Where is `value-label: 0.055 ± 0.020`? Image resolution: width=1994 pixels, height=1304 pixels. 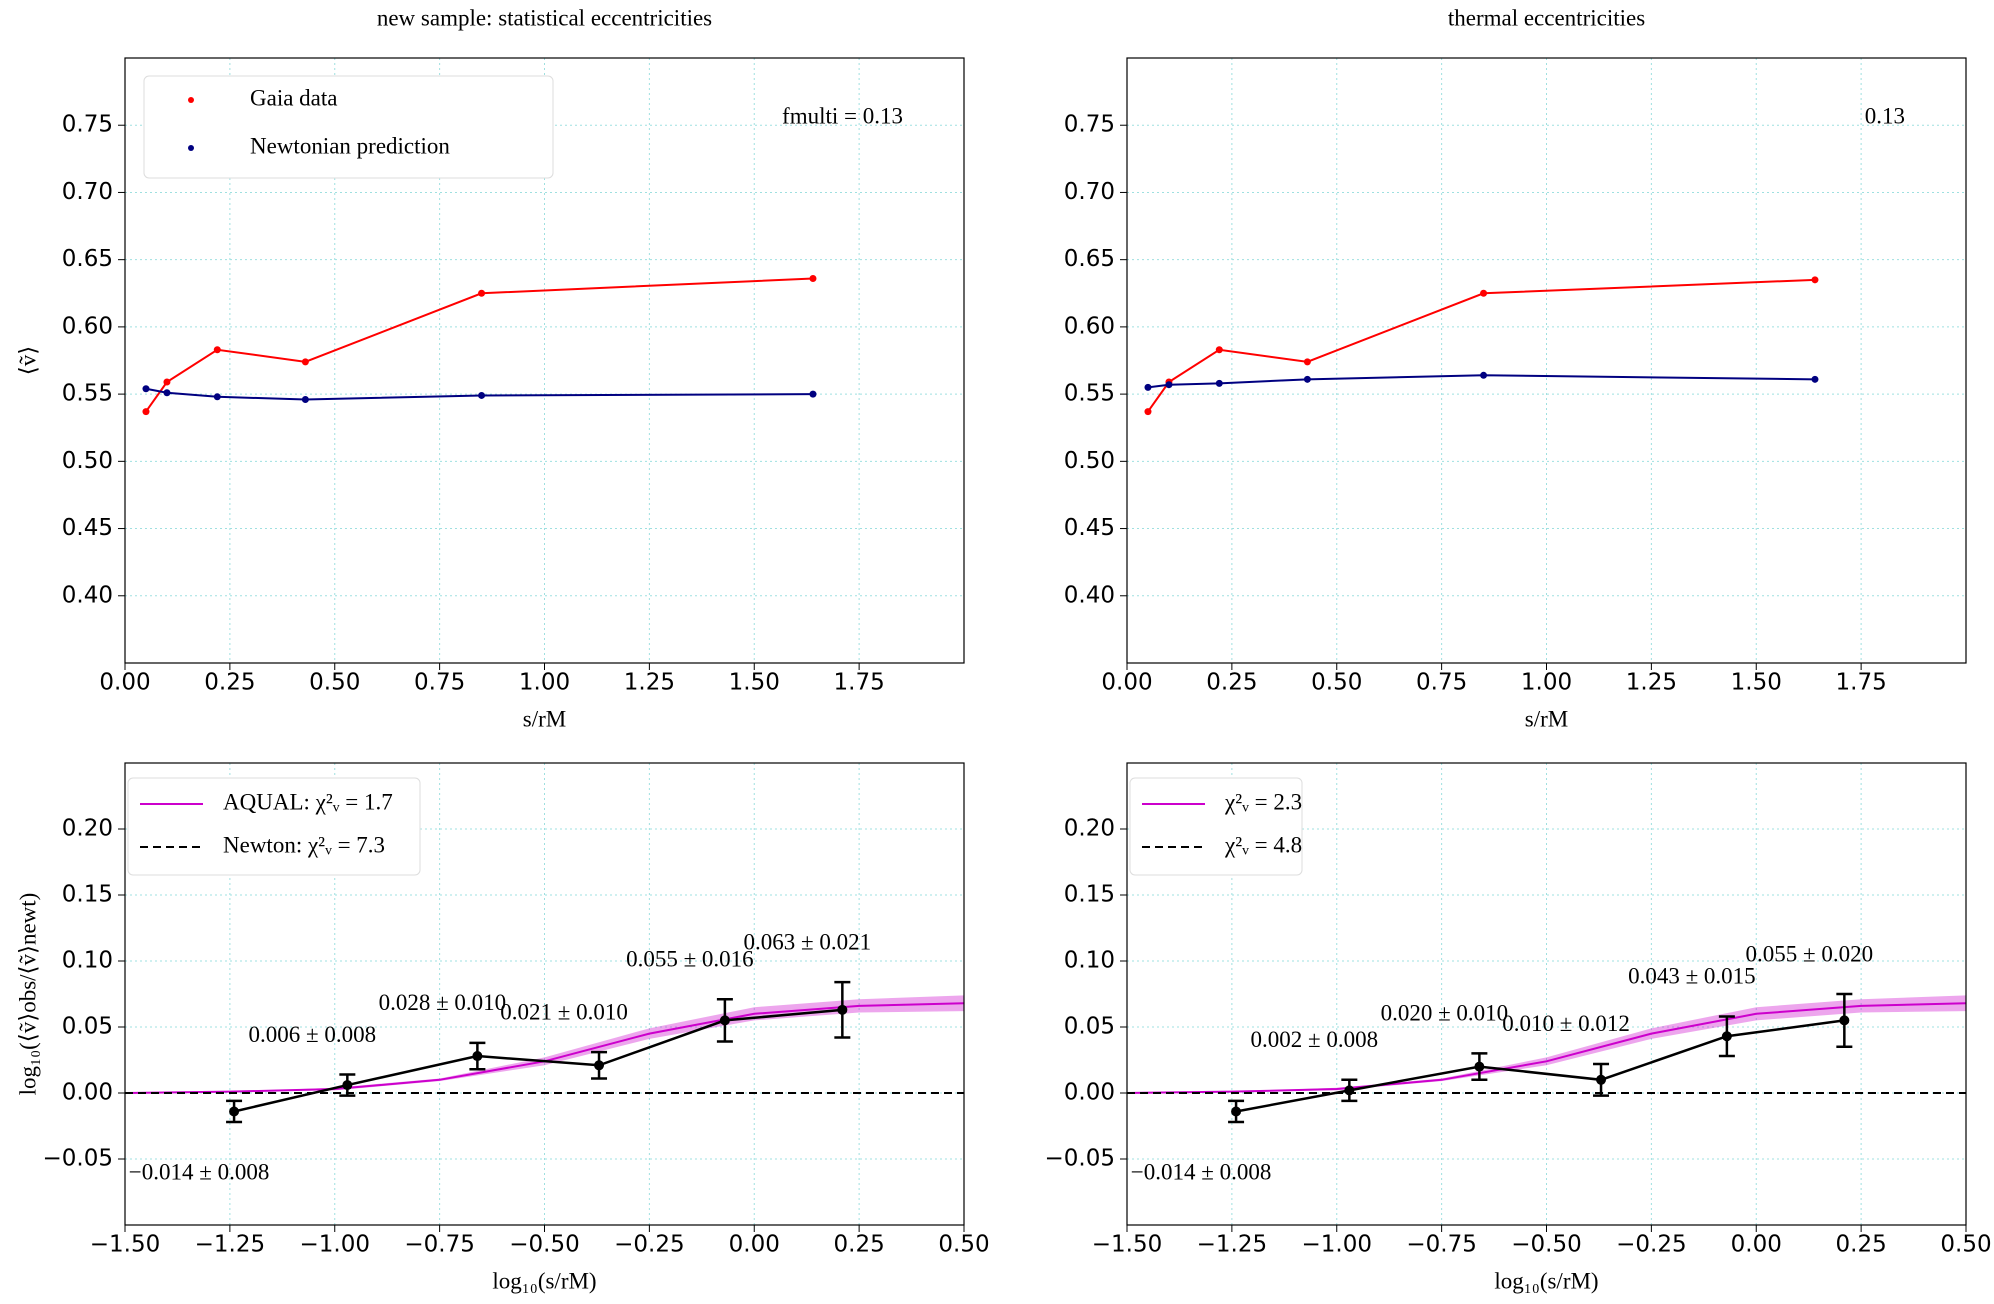
value-label: 0.055 ± 0.020 is located at coordinates (1810, 953).